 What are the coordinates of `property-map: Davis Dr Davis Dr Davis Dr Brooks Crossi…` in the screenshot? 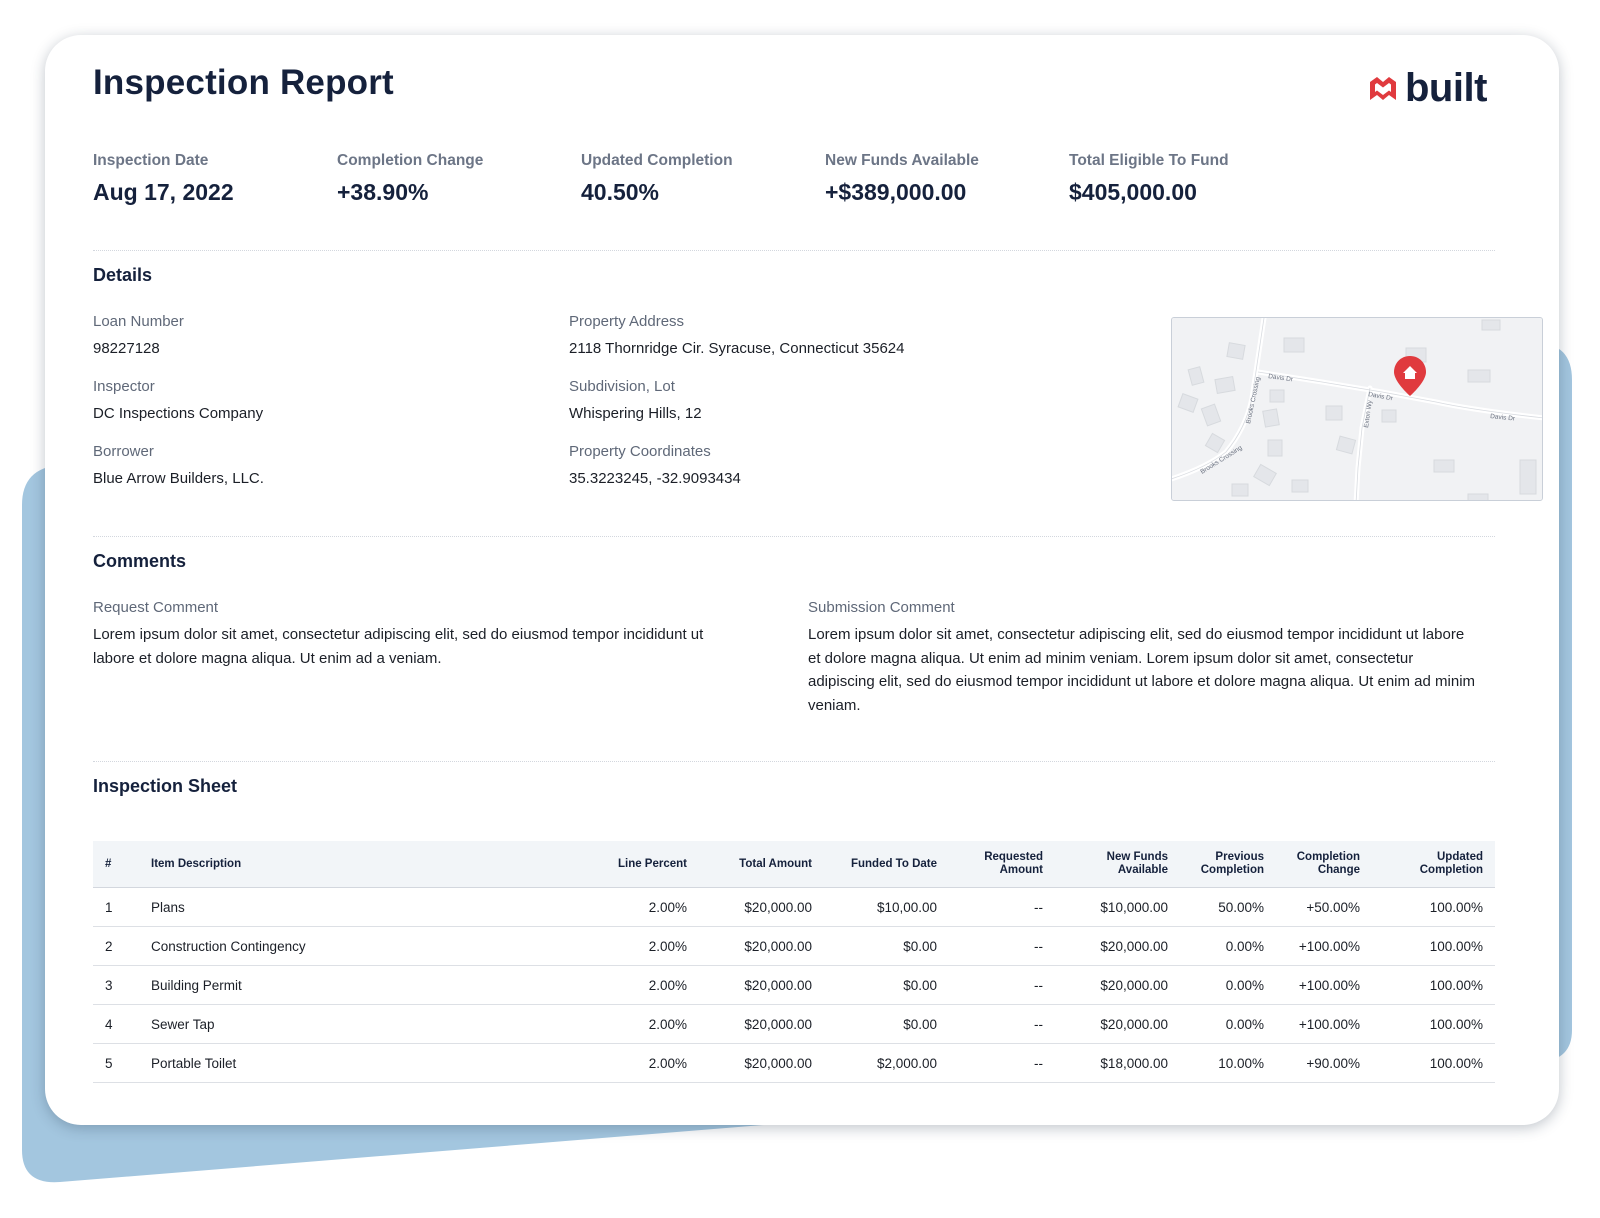 It's located at (1357, 409).